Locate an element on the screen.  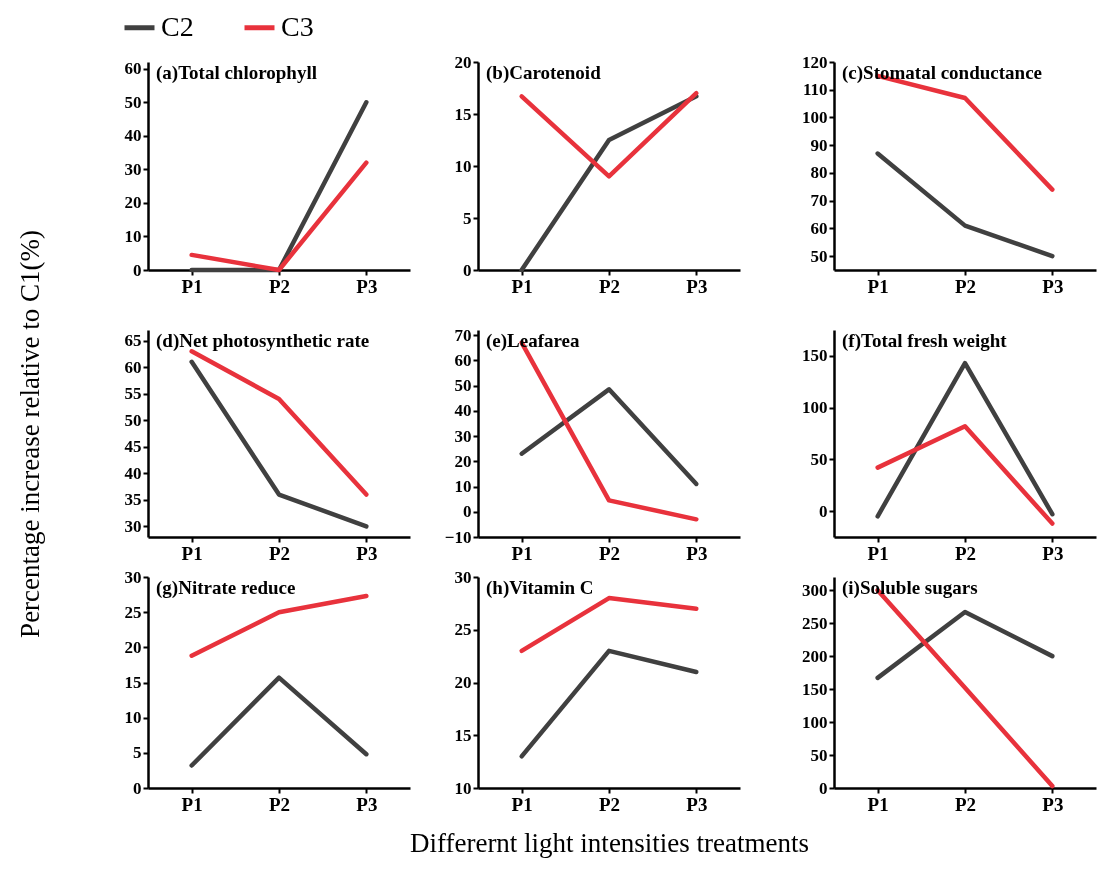
legend-label: C3 is located at coordinates (297, 26).